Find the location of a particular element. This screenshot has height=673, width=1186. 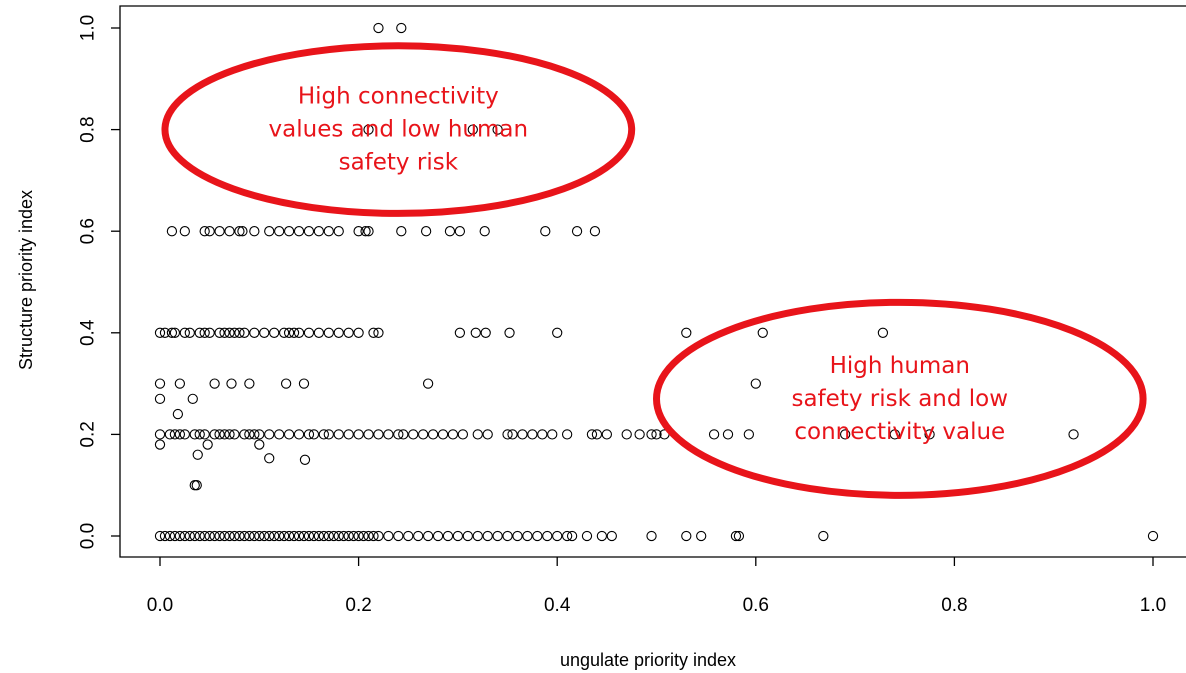

x-tick-label: 0.4 is located at coordinates (557, 605).